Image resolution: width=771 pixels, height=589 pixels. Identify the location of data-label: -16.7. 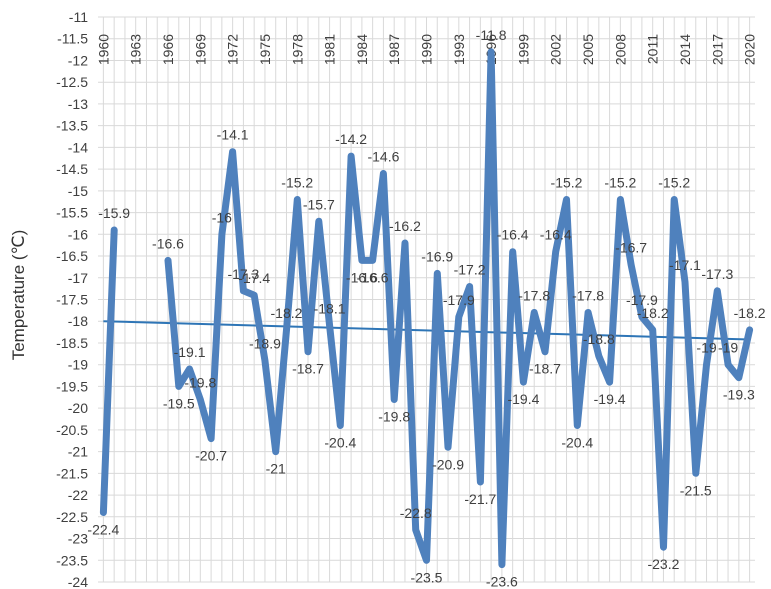
(631, 248).